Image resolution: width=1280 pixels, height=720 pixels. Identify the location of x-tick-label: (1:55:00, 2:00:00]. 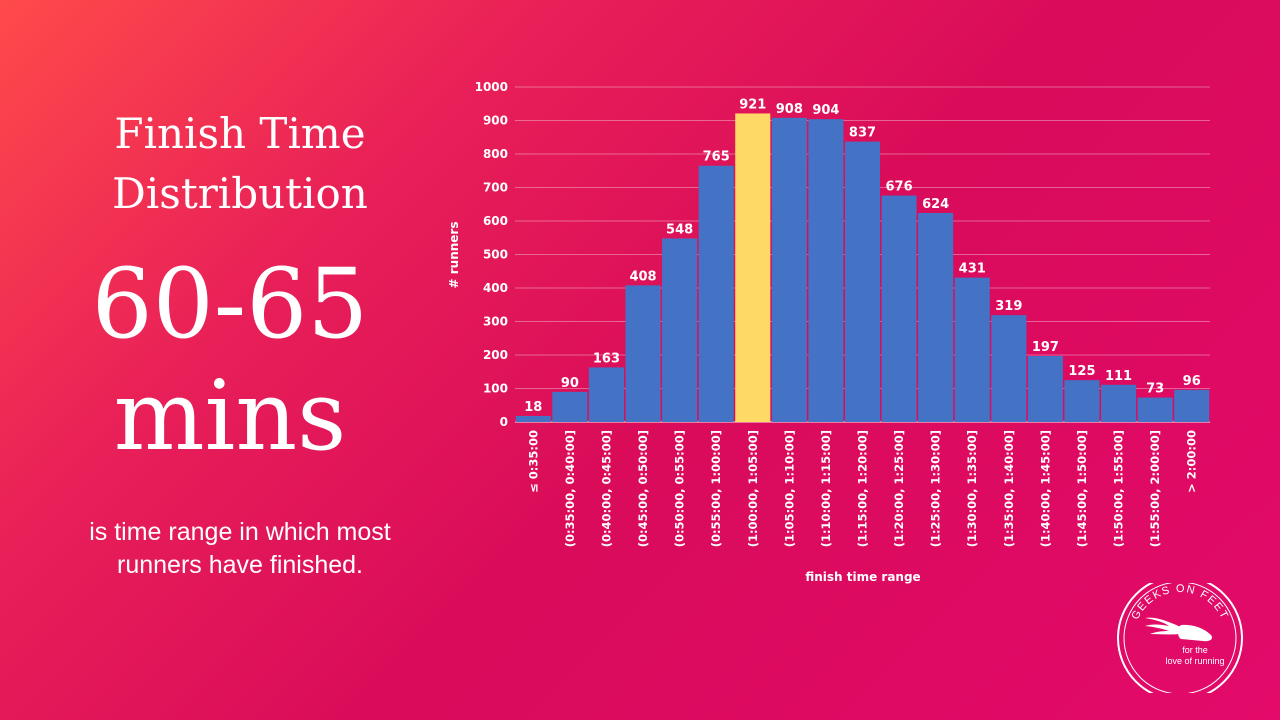
(1155, 488).